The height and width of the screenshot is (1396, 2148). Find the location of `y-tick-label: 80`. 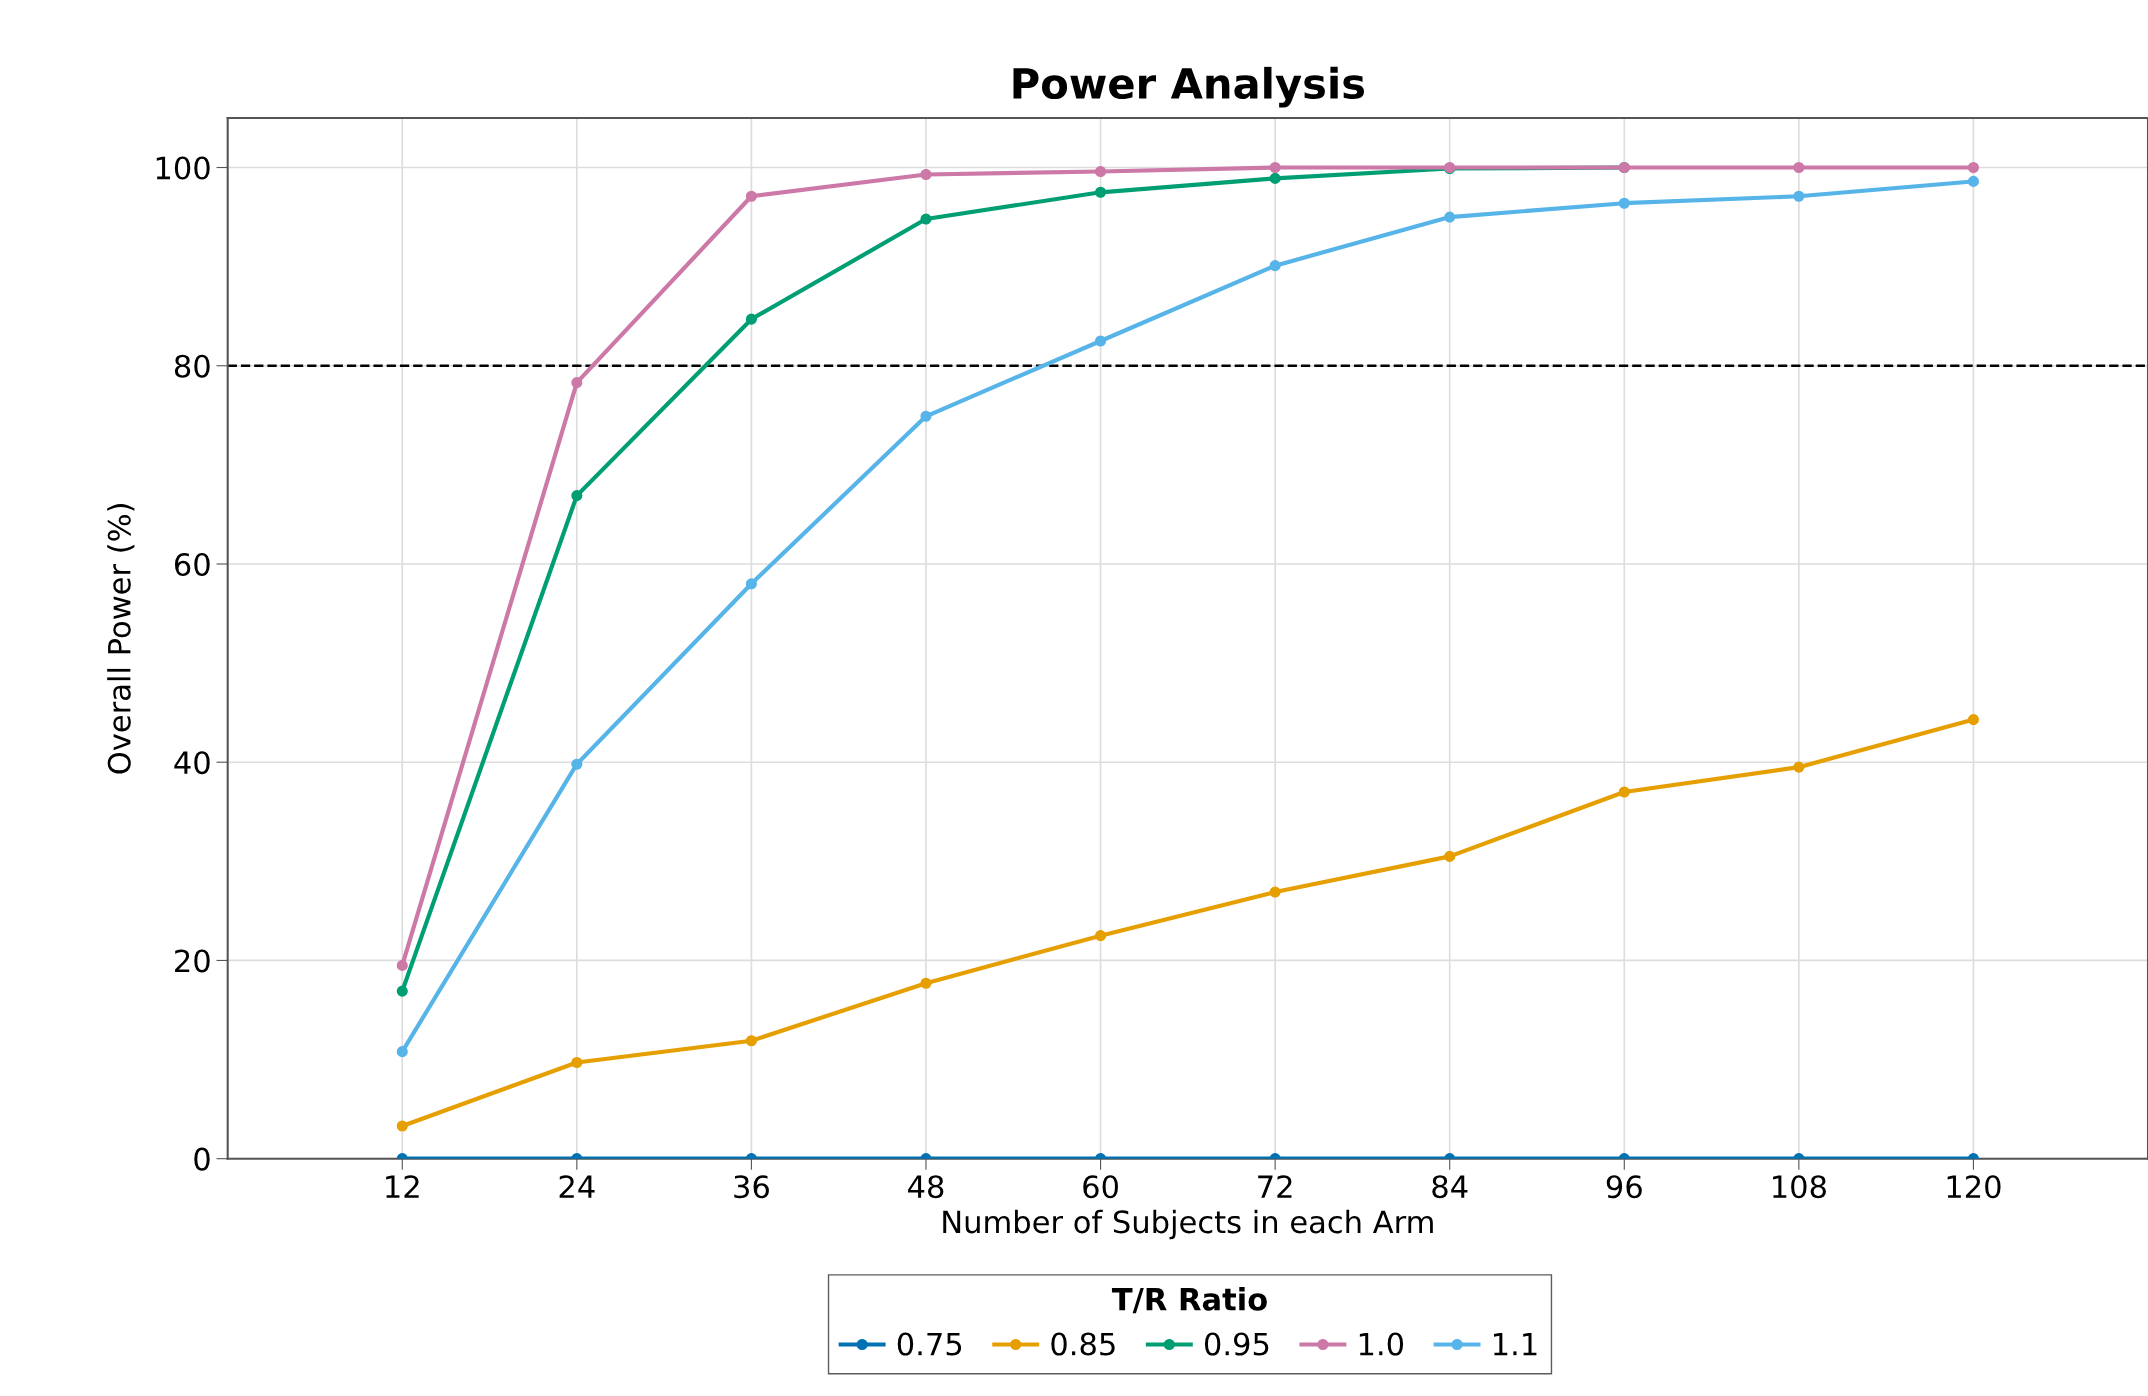

y-tick-label: 80 is located at coordinates (192, 366).